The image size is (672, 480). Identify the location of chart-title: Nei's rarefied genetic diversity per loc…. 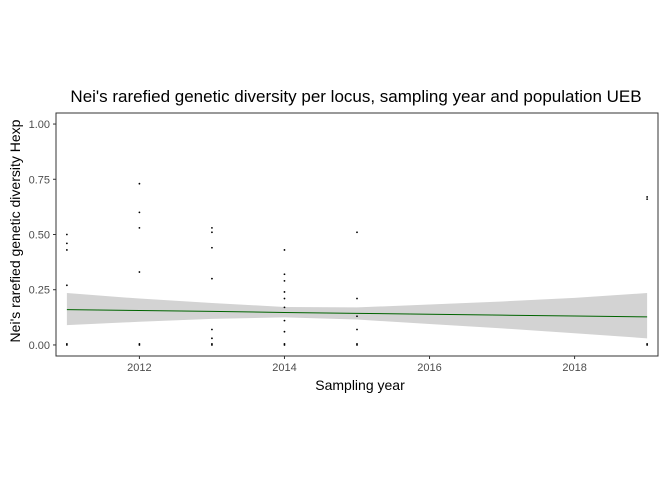
(355, 96).